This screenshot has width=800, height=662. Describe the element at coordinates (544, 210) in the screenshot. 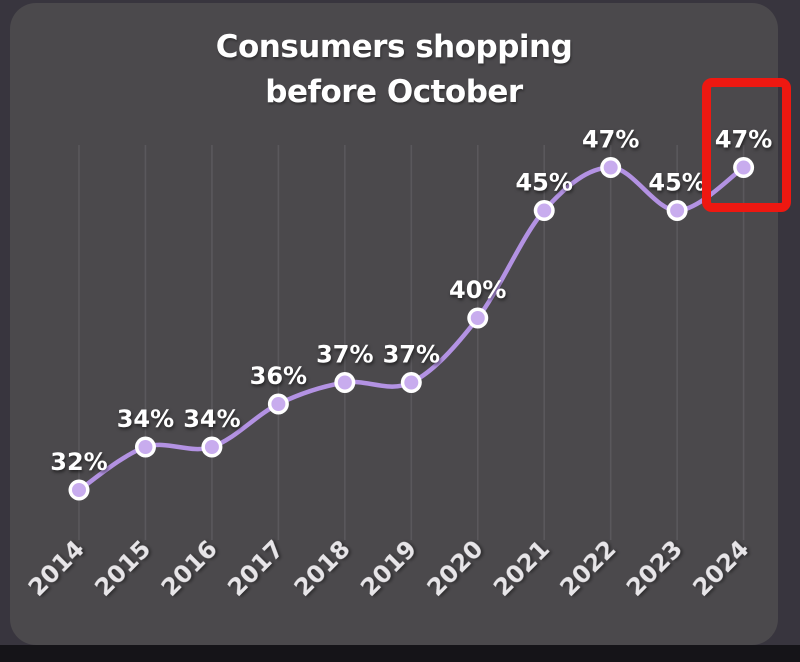

I see `data-point-2021` at that location.